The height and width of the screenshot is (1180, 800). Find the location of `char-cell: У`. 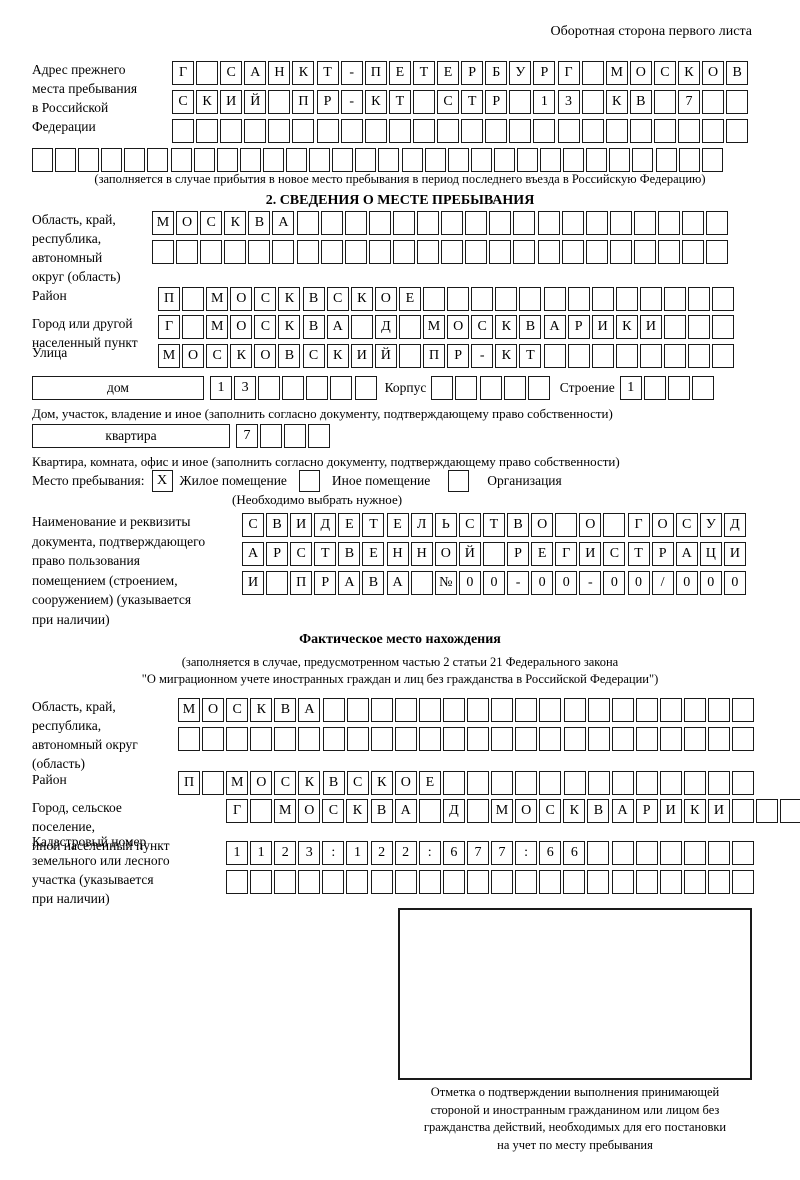

char-cell: У is located at coordinates (710, 525).